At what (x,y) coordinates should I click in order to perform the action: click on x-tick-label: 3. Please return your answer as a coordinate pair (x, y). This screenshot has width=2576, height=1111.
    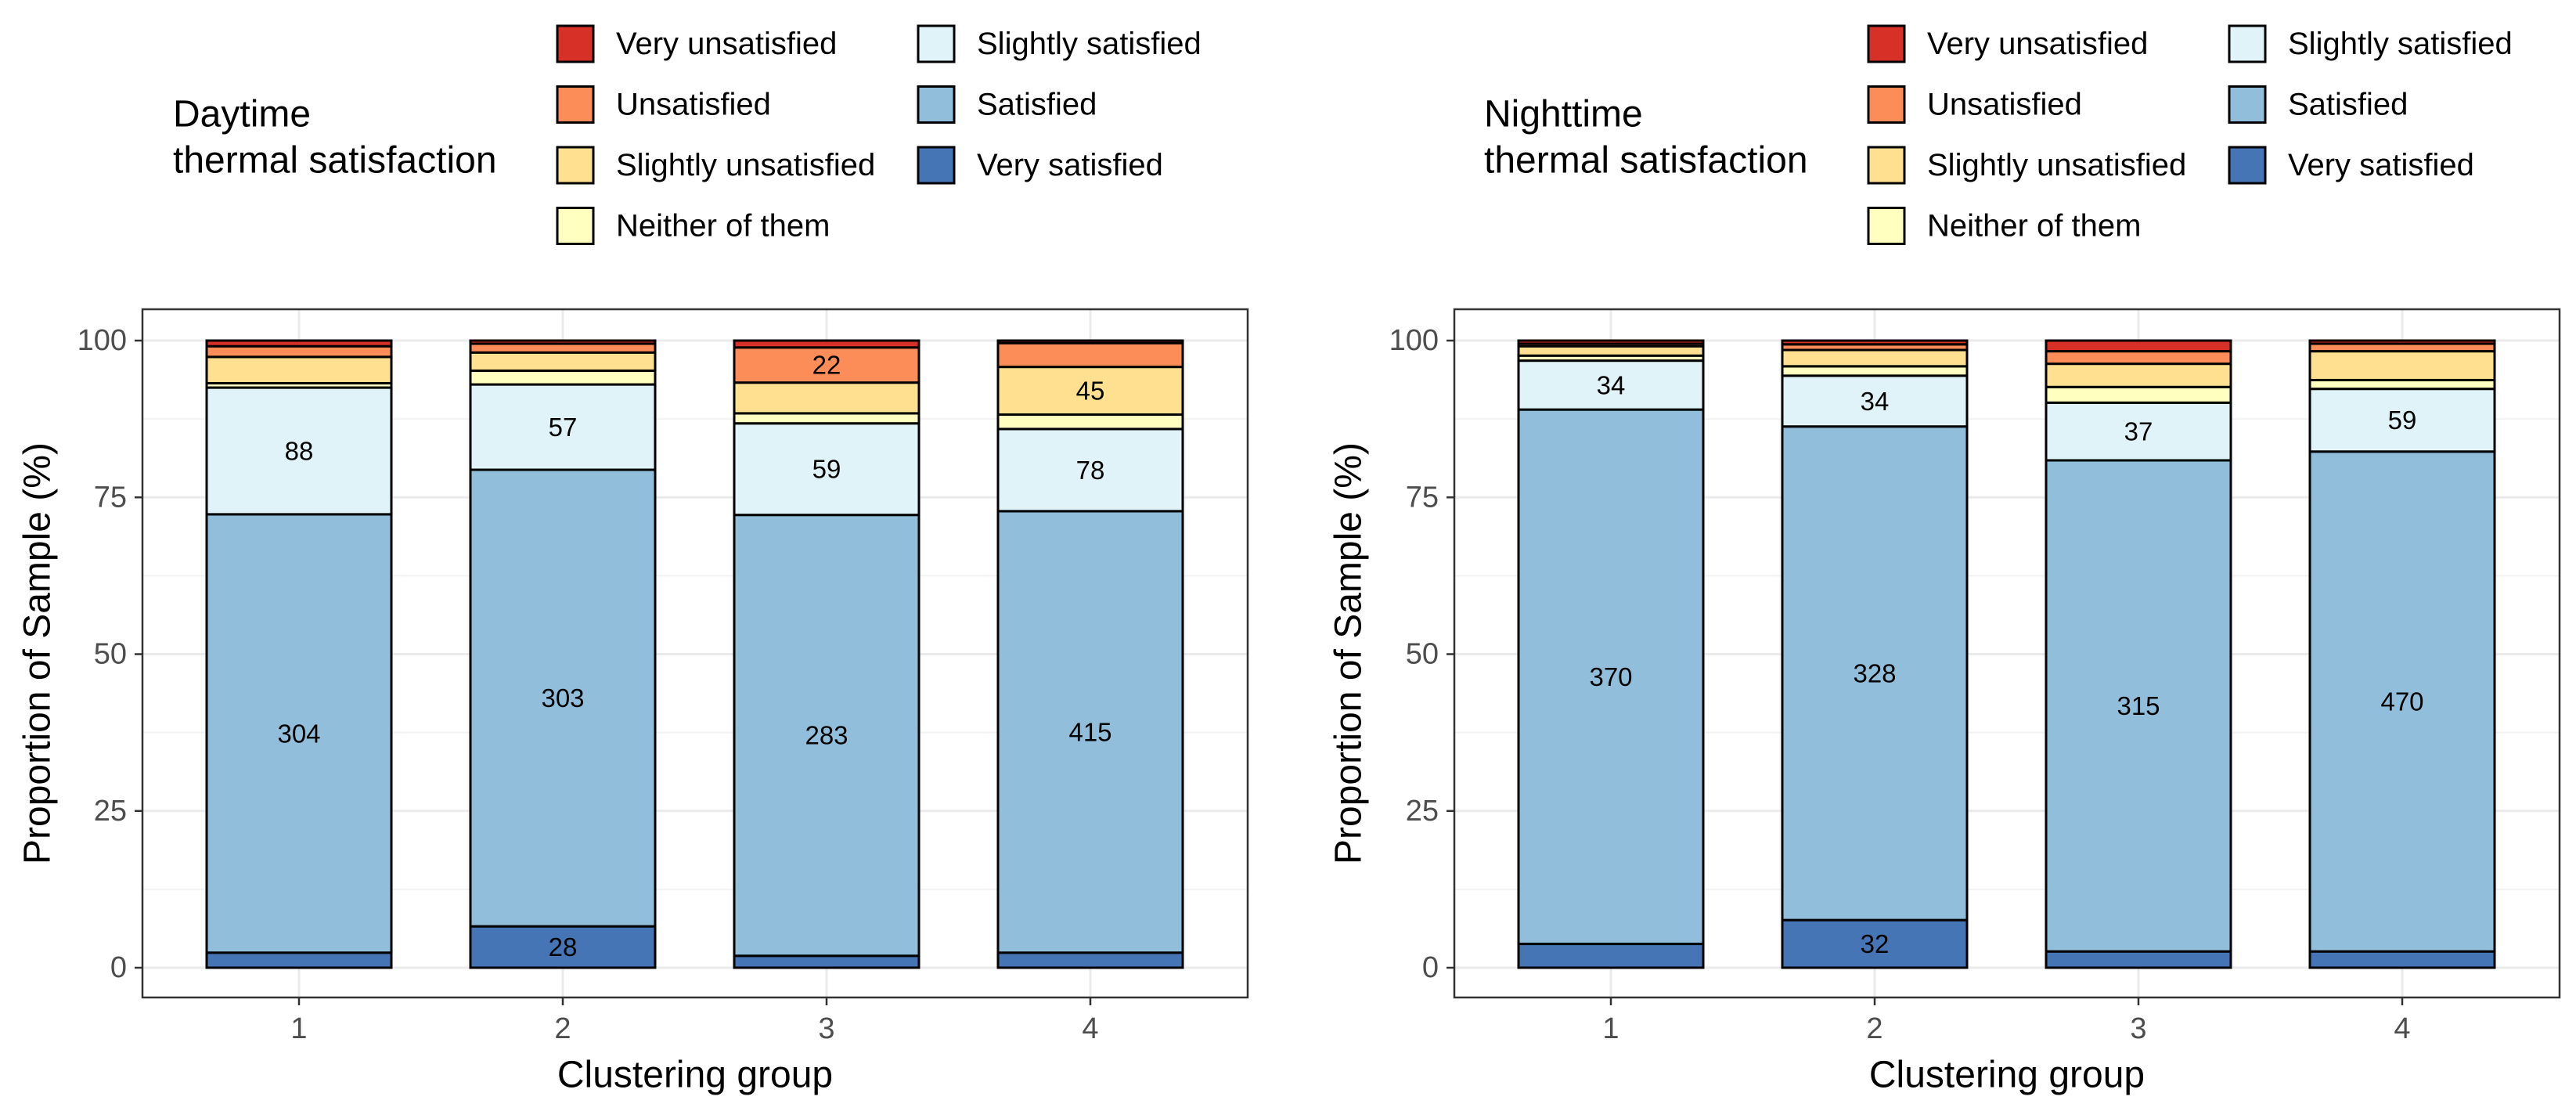
    Looking at the image, I should click on (826, 1028).